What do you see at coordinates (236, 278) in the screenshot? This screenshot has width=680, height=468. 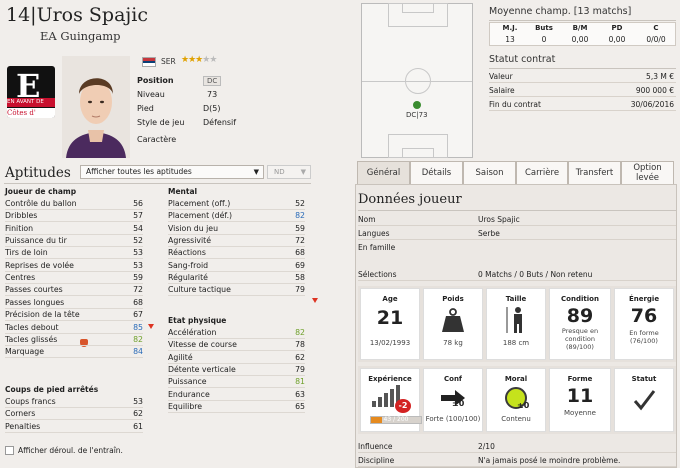 I see `attribute-row: Régularité 58` at bounding box center [236, 278].